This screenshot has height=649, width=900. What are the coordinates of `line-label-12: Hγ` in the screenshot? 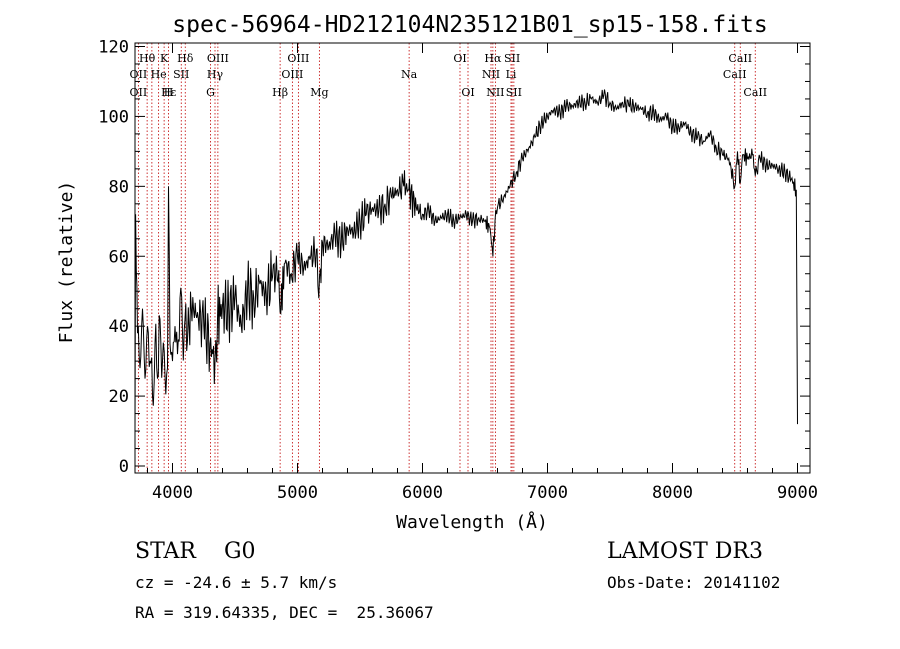 It's located at (215, 74).